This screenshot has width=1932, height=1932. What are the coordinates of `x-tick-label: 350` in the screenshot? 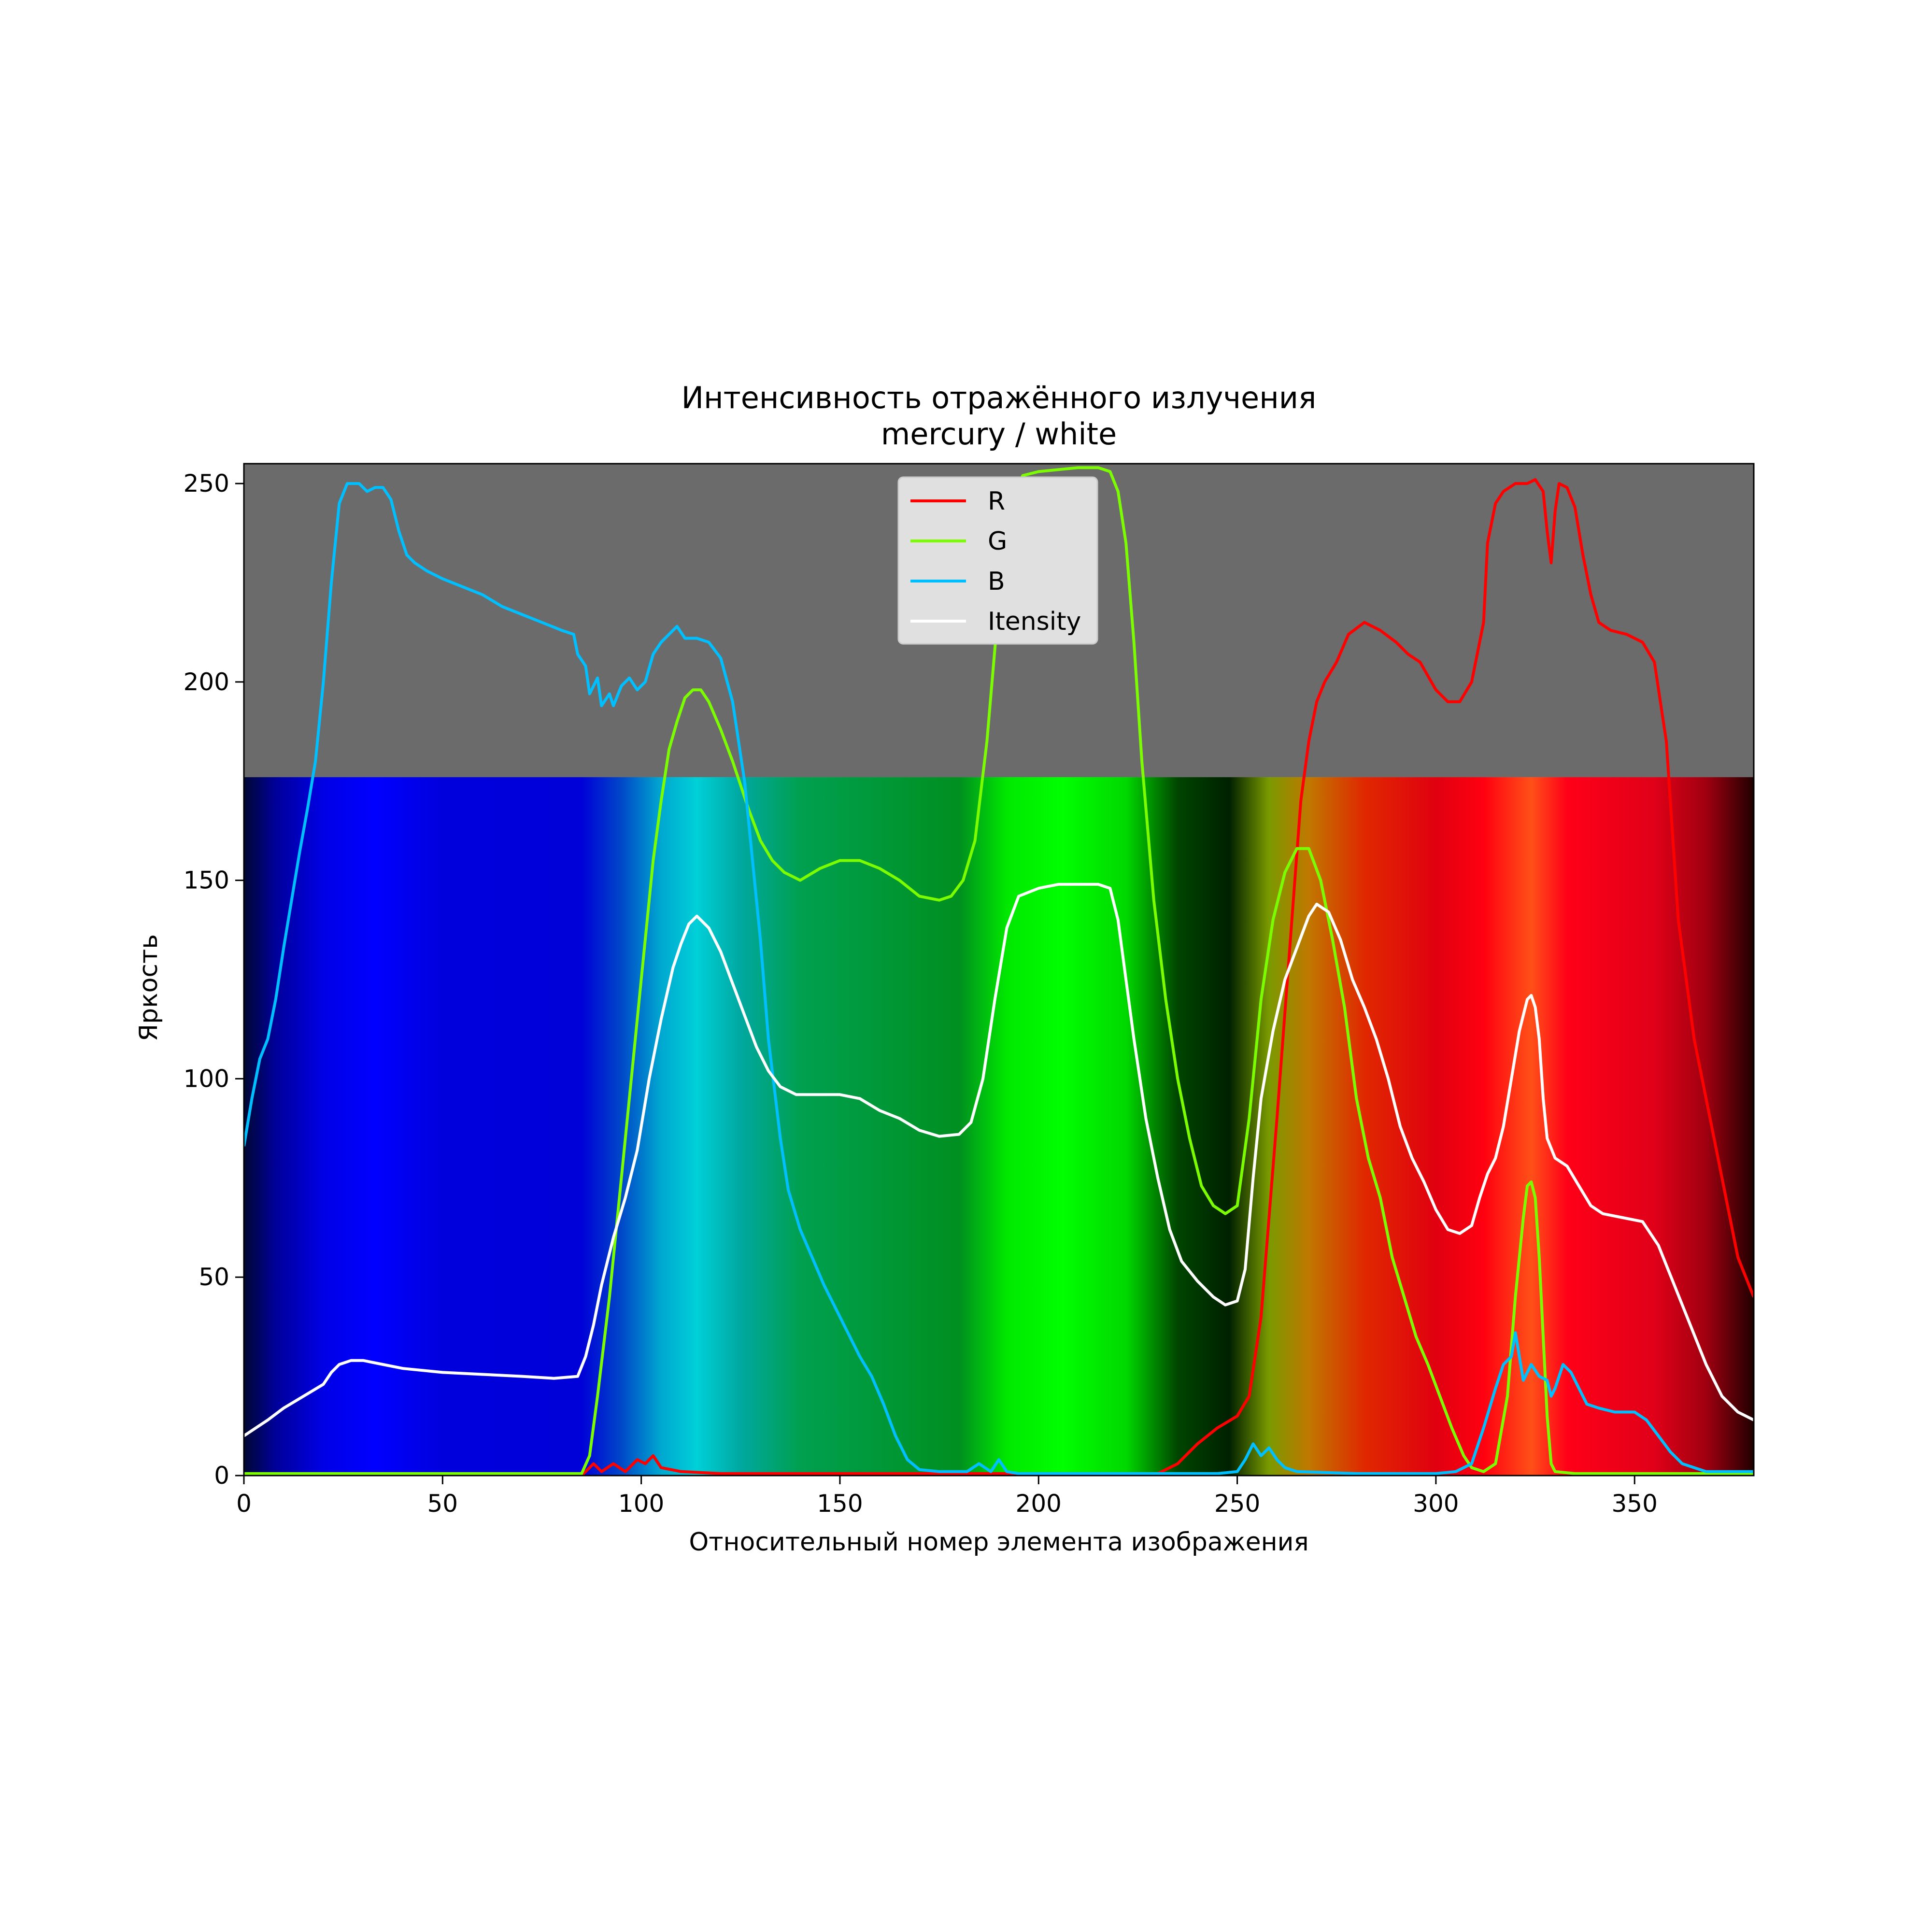 It's located at (1634, 1504).